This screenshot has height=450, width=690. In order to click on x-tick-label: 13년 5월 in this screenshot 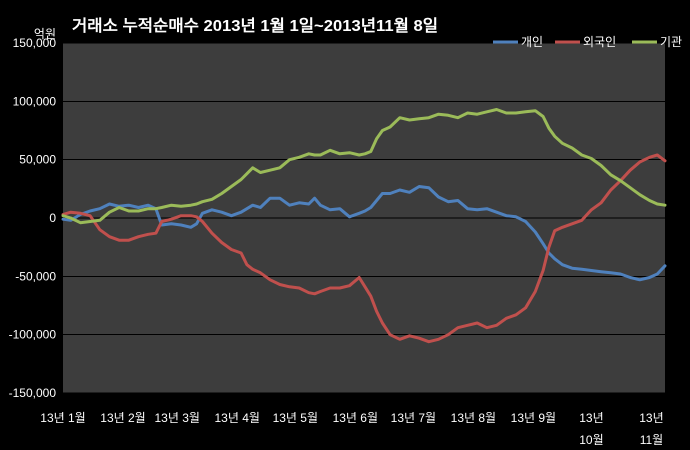, I will do `click(295, 418)`.